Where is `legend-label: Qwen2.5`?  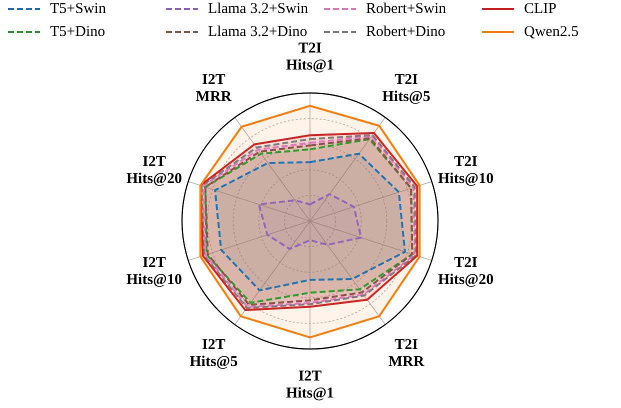 legend-label: Qwen2.5 is located at coordinates (551, 32).